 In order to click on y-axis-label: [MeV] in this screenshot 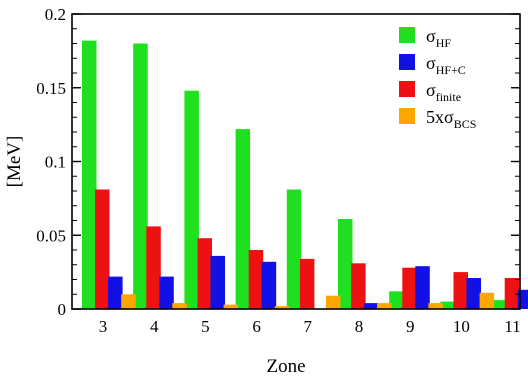, I will do `click(14, 162)`.